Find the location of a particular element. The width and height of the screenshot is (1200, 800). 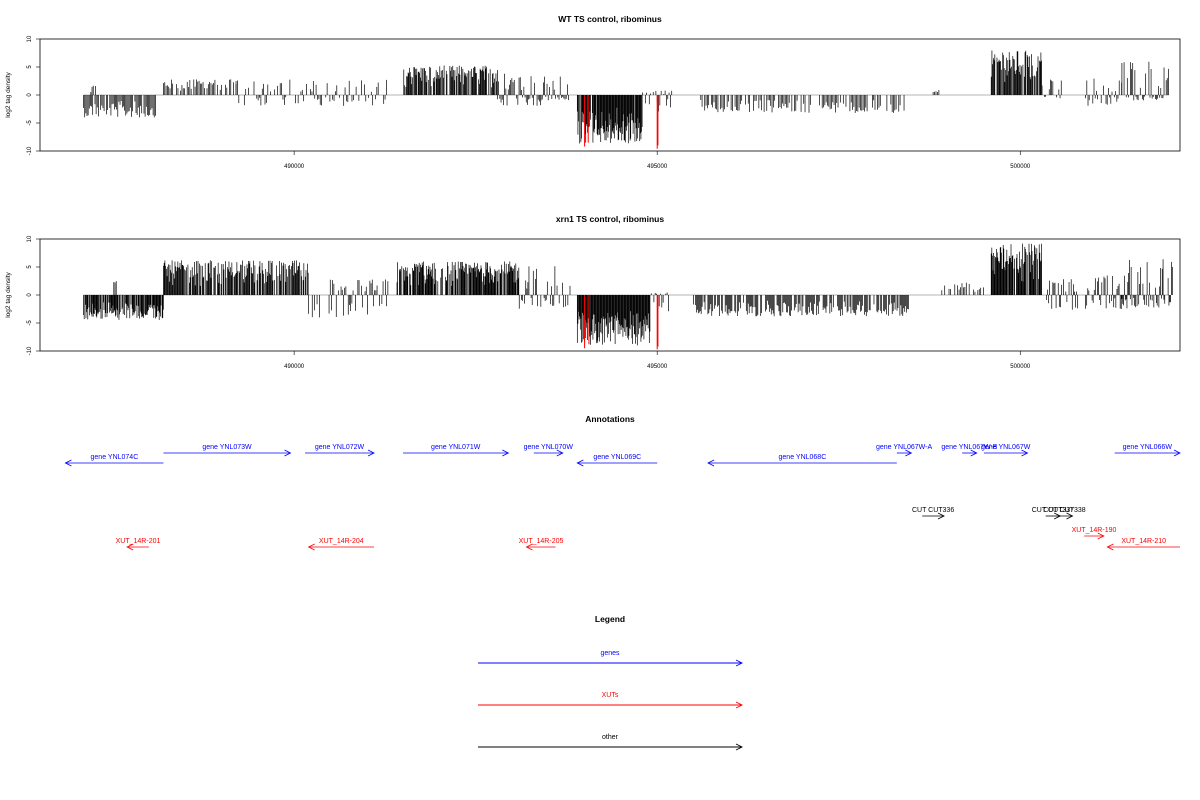

annotation-label: gene YNL066W is located at coordinates (1148, 447).